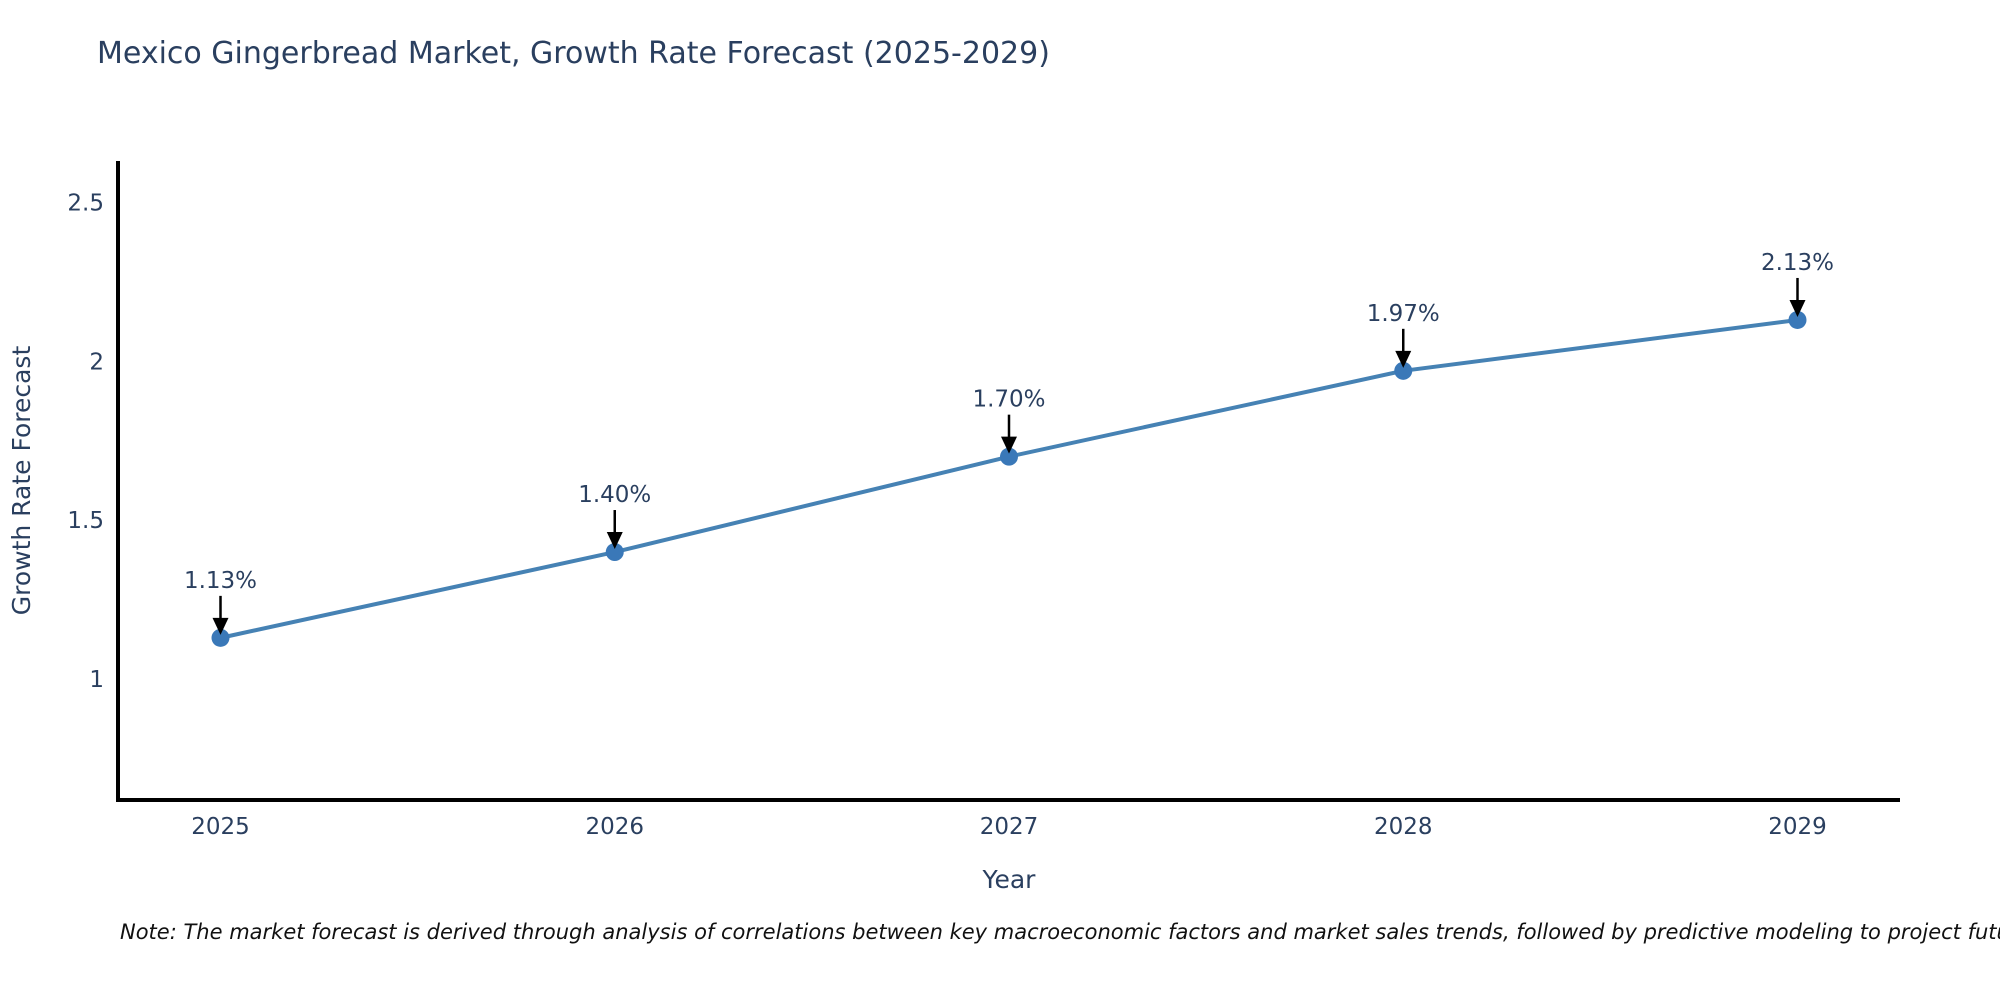 The width and height of the screenshot is (2000, 1000). Describe the element at coordinates (85, 203) in the screenshot. I see `y-tick-label: 2.5` at that location.